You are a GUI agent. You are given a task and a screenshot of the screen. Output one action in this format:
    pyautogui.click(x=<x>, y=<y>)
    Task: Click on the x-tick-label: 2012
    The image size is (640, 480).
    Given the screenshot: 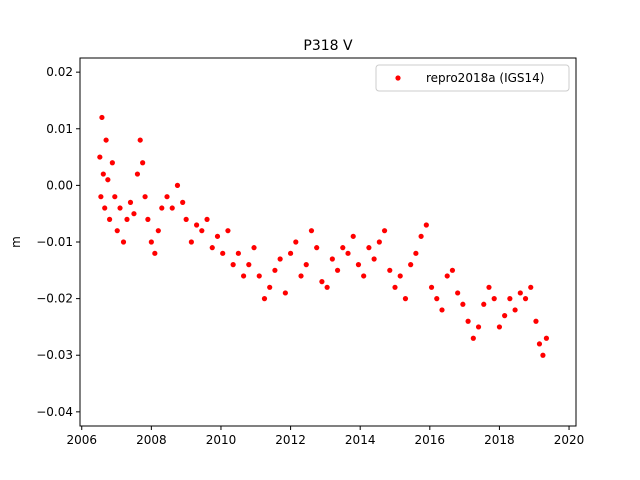 What is the action you would take?
    pyautogui.click(x=290, y=440)
    